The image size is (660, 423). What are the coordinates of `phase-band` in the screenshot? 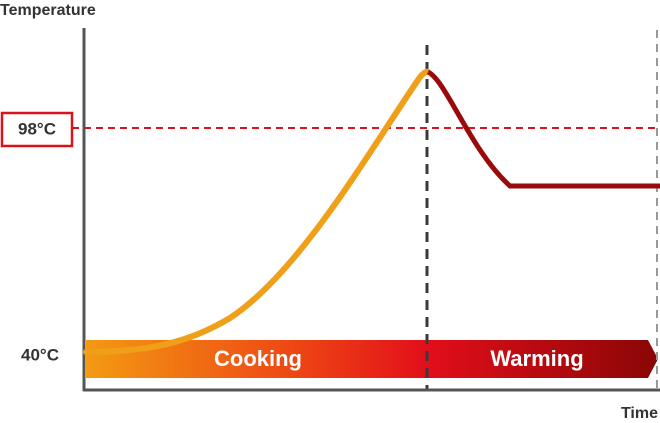 It's located at (372, 359).